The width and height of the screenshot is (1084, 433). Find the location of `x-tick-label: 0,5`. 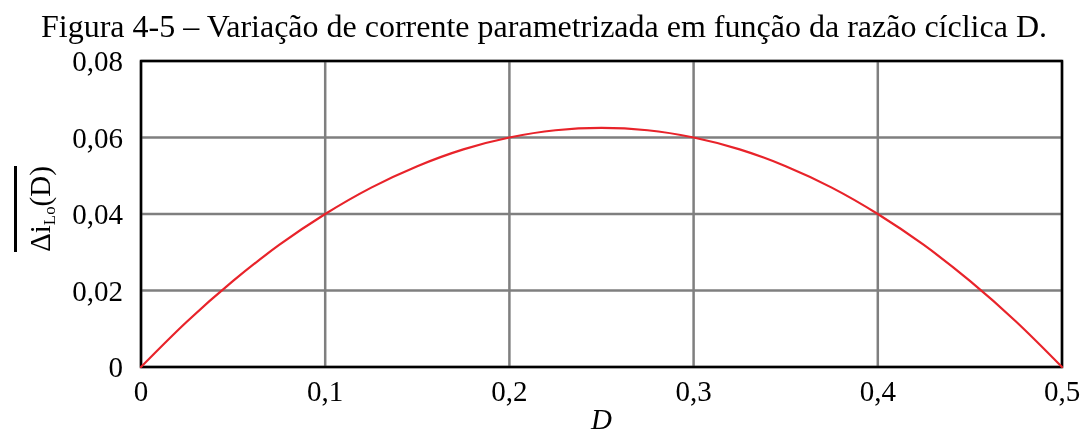

x-tick-label: 0,5 is located at coordinates (1062, 391).